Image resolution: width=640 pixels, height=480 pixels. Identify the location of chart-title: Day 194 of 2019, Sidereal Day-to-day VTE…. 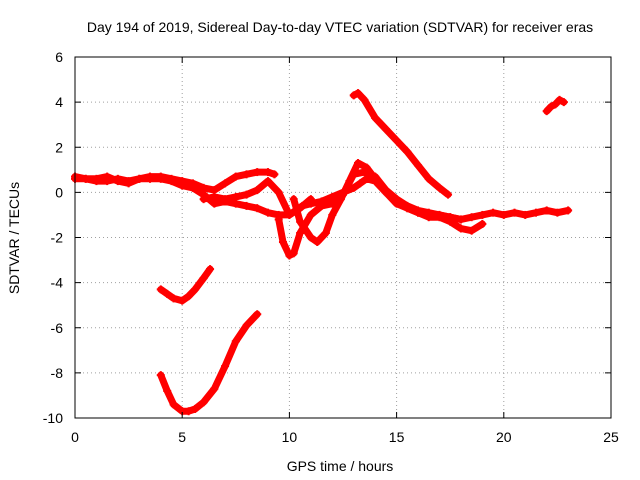
(340, 27).